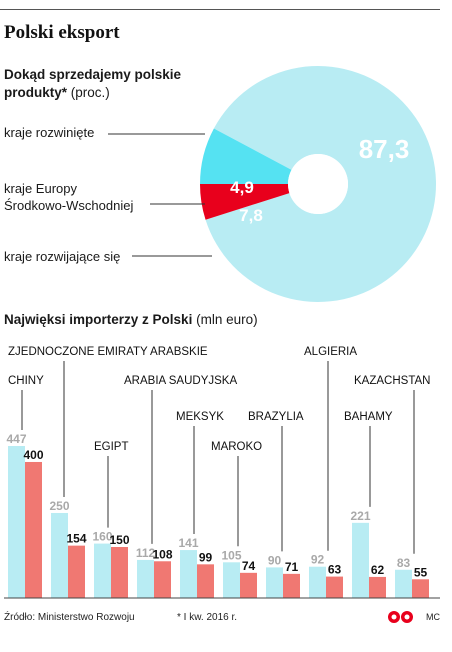  I want to click on bar-title-bold: Najwięksi importerzy z Polski, so click(98, 319).